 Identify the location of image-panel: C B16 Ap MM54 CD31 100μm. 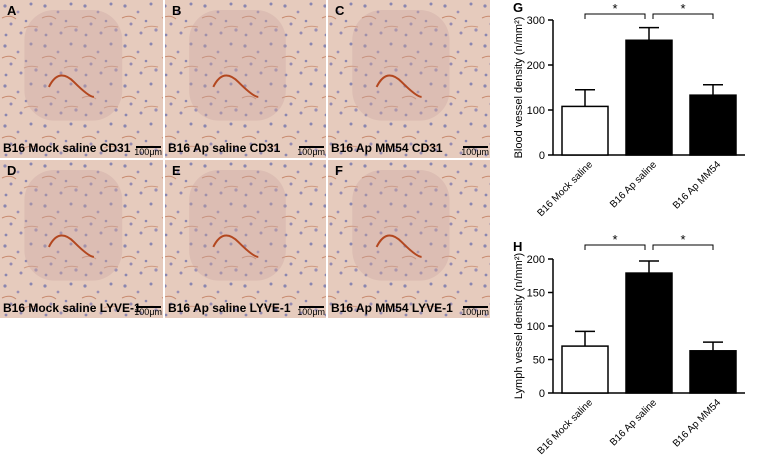
(409, 79).